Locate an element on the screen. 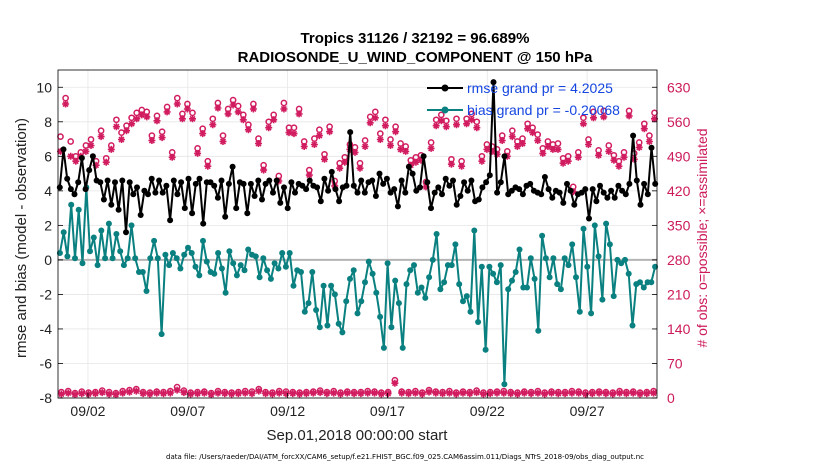 This screenshot has width=830, height=470. y-tick-label: 4 is located at coordinates (48, 191).